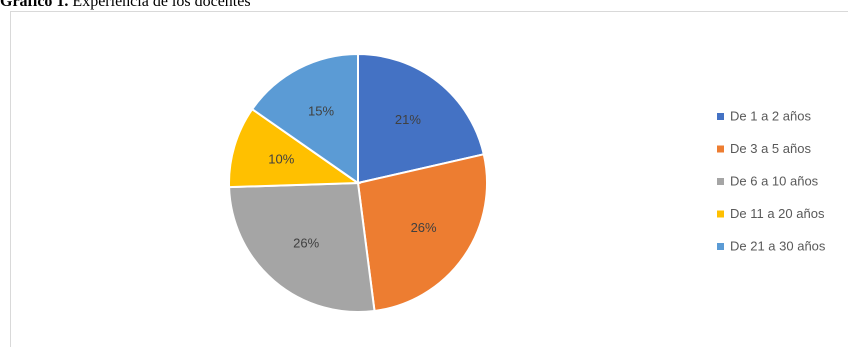  I want to click on slice-data-label-3: 26%, so click(306, 242).